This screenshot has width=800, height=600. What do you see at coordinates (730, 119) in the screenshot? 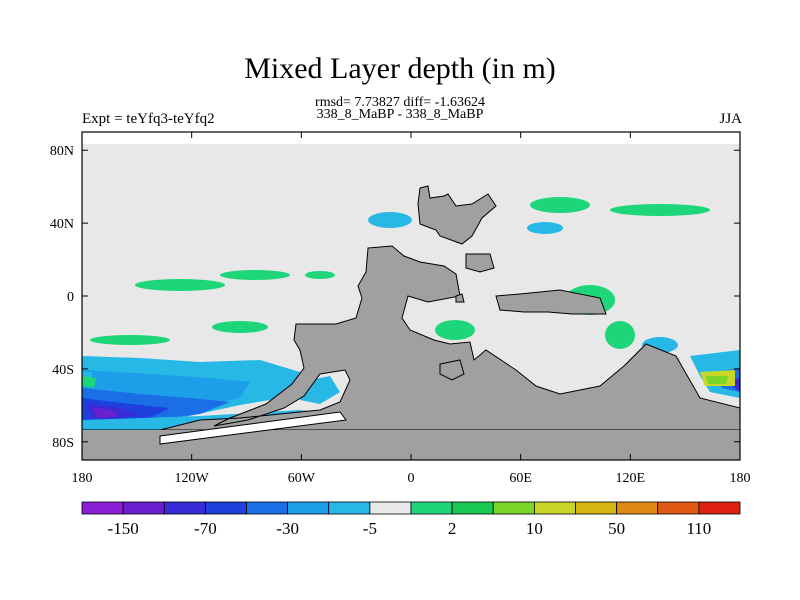
I see `season-label: JJA` at bounding box center [730, 119].